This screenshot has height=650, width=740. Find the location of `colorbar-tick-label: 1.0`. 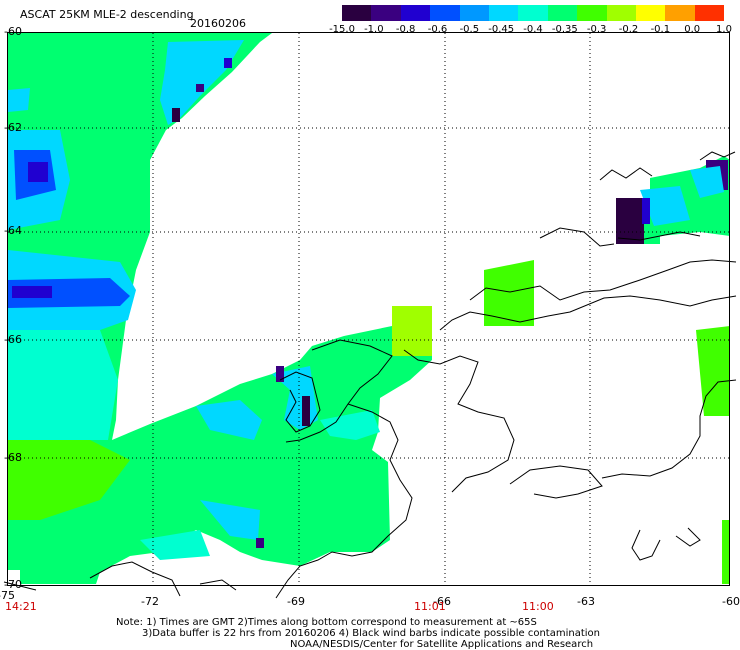

colorbar-tick-label: 1.0 is located at coordinates (724, 29).